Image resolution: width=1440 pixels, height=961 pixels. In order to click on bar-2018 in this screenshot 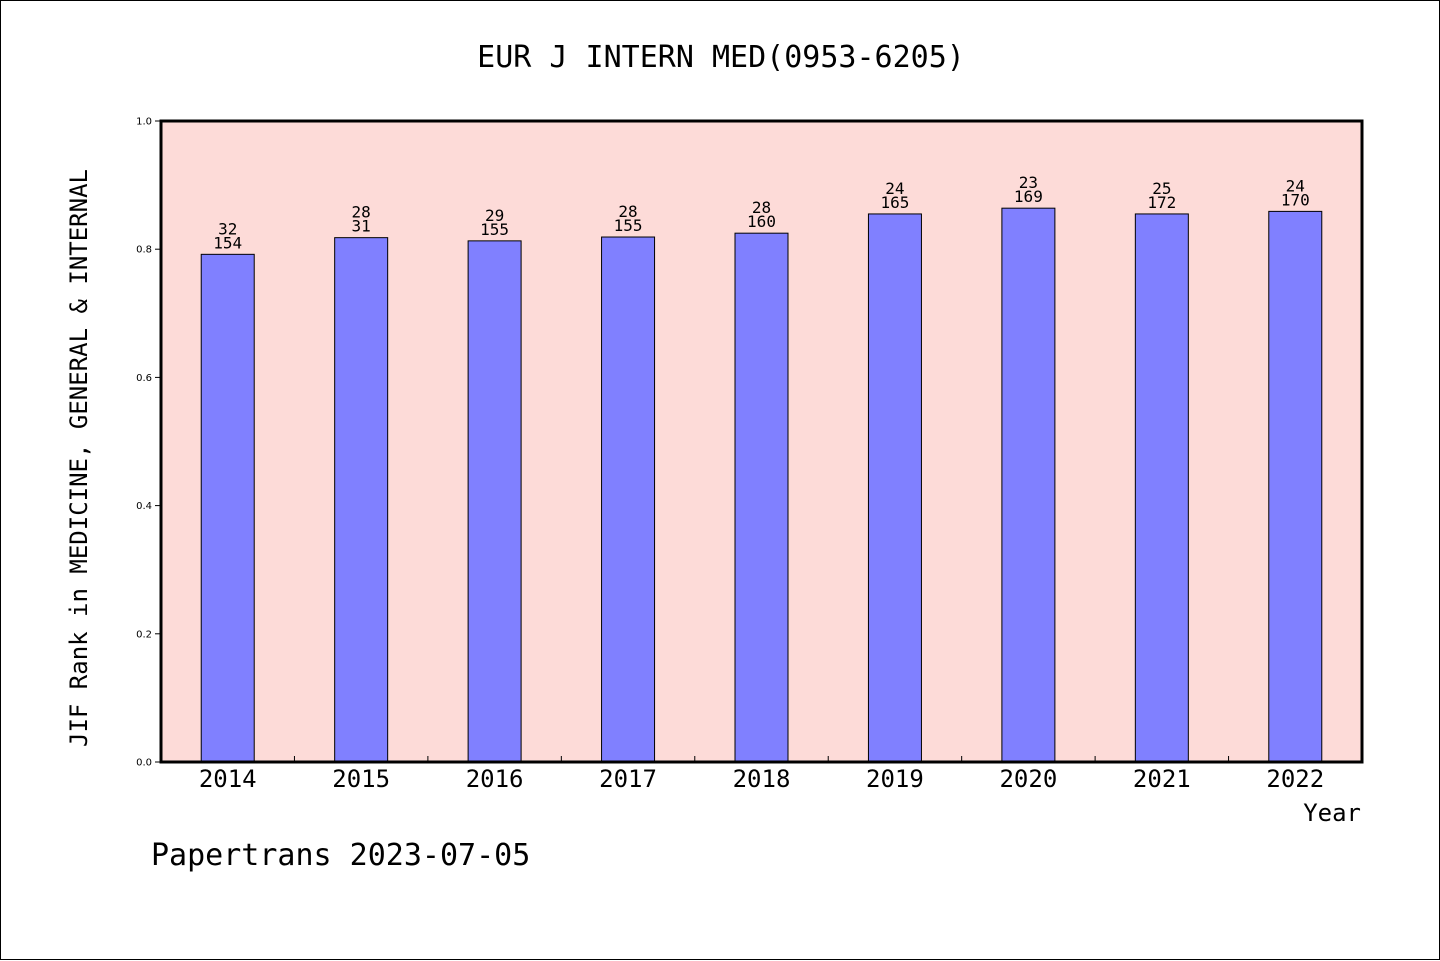, I will do `click(761, 497)`.